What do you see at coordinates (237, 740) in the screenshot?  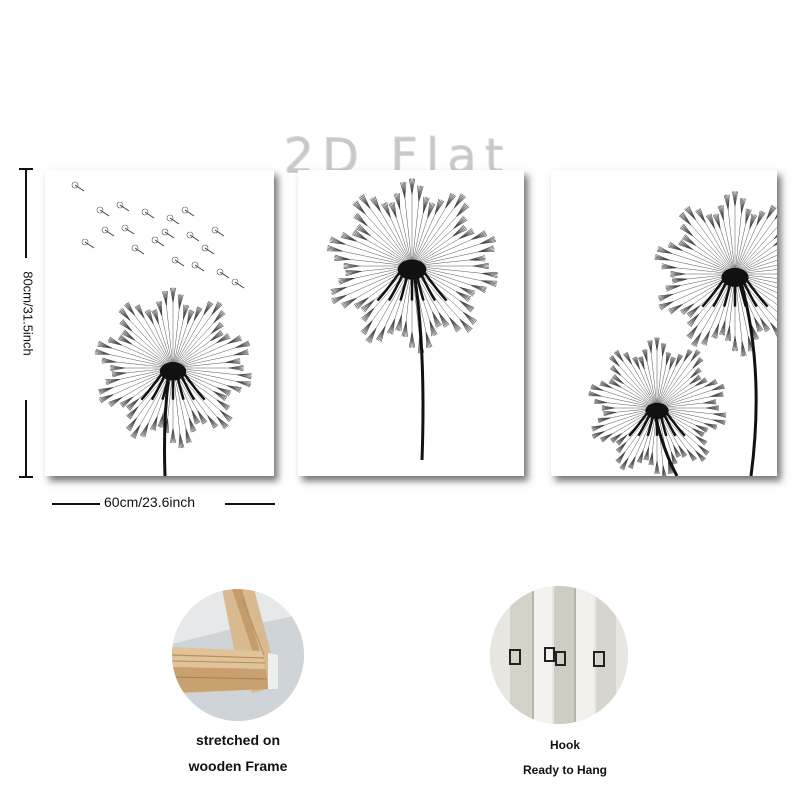 I see `frame-caption-line1: stretched on` at bounding box center [237, 740].